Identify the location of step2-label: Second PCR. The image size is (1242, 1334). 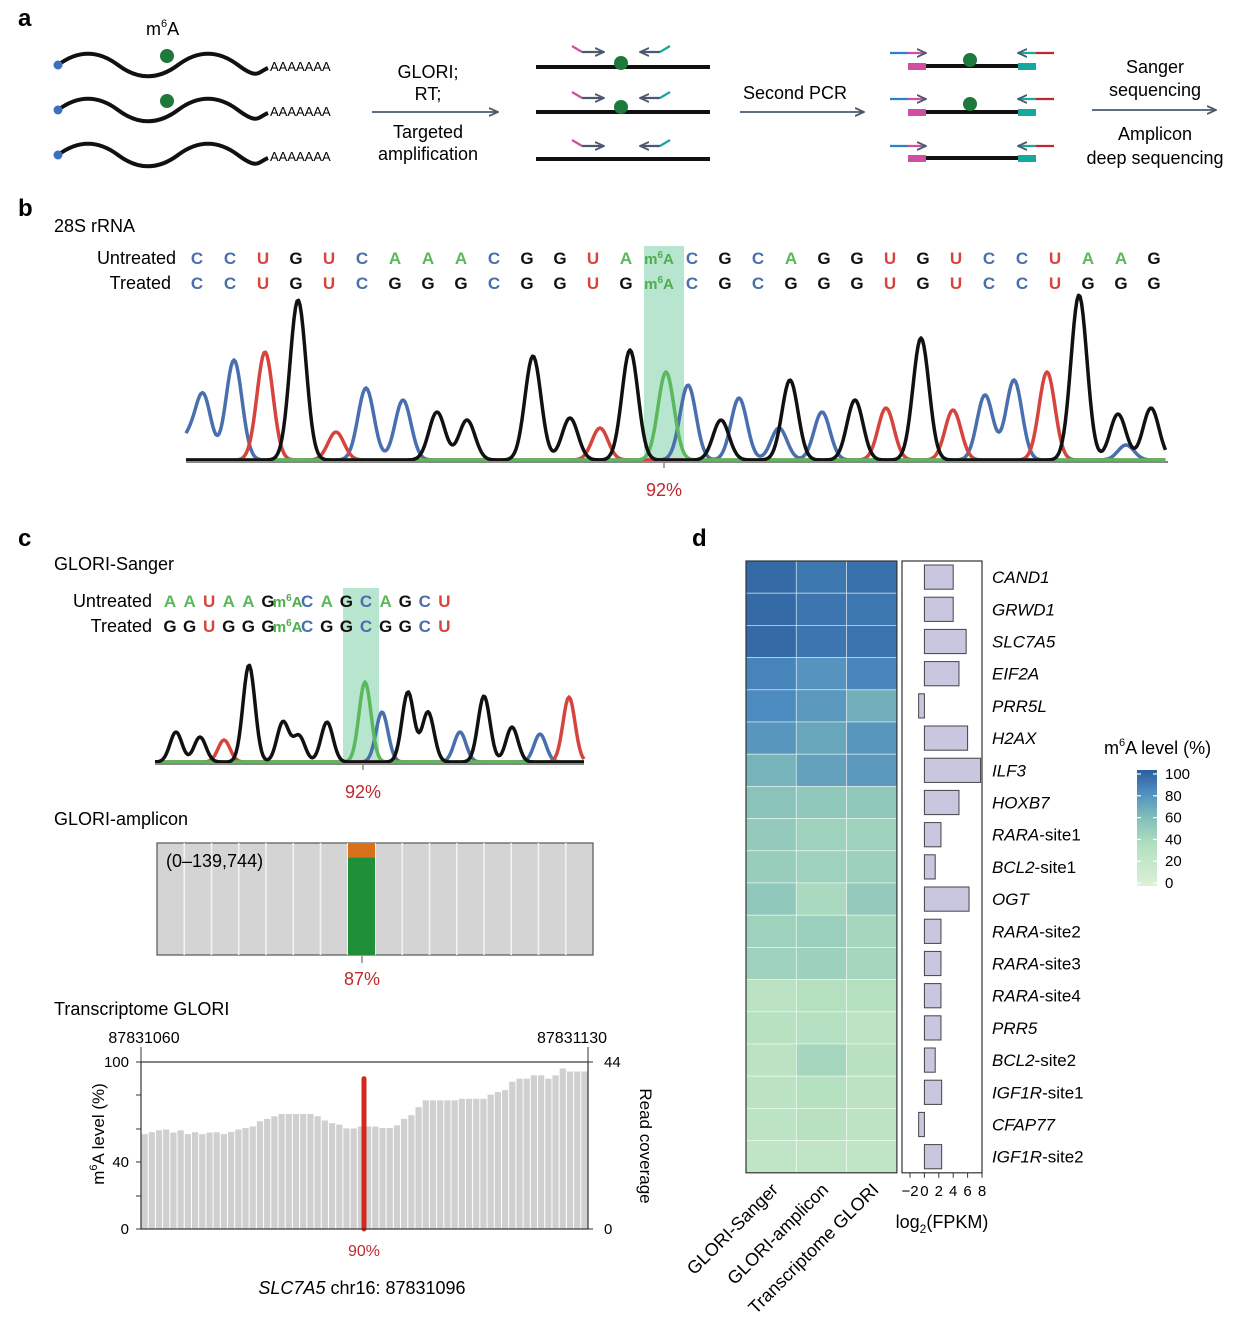
(795, 93).